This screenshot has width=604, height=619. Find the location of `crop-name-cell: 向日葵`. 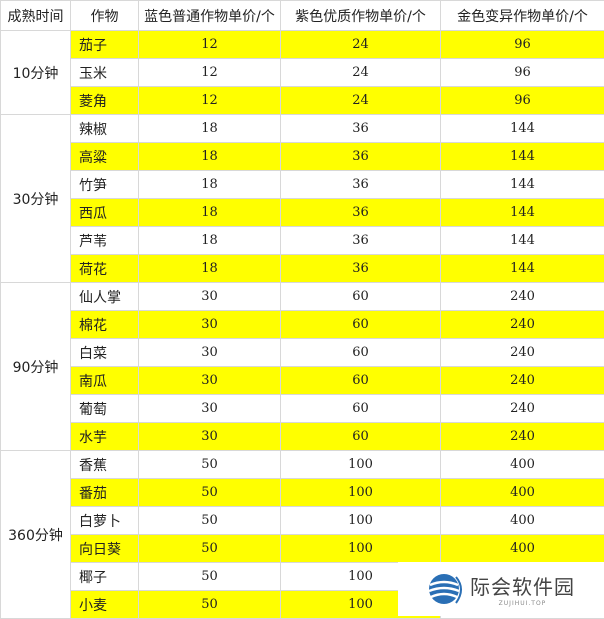

crop-name-cell: 向日葵 is located at coordinates (105, 549).